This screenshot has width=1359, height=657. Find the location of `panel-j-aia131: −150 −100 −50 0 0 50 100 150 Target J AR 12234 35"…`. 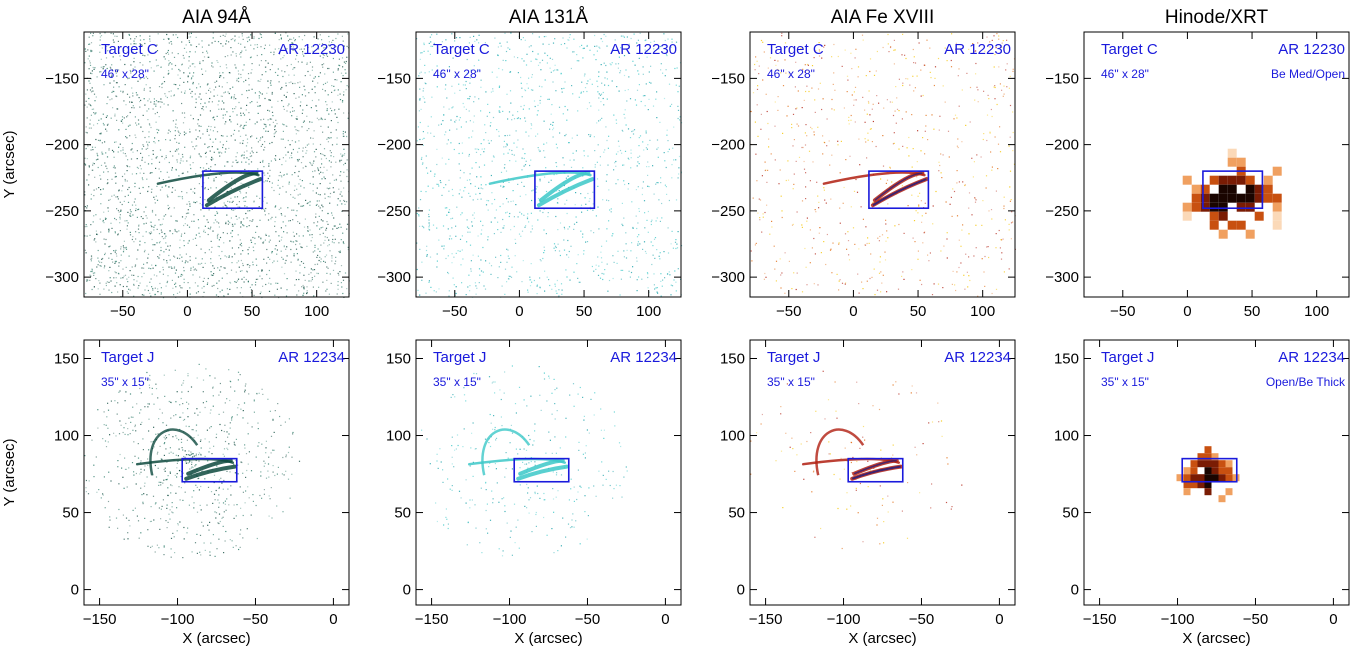

panel-j-aia131: −150 −100 −50 0 0 50 100 150 Target J AR 12234 35"… is located at coordinates (534, 493).